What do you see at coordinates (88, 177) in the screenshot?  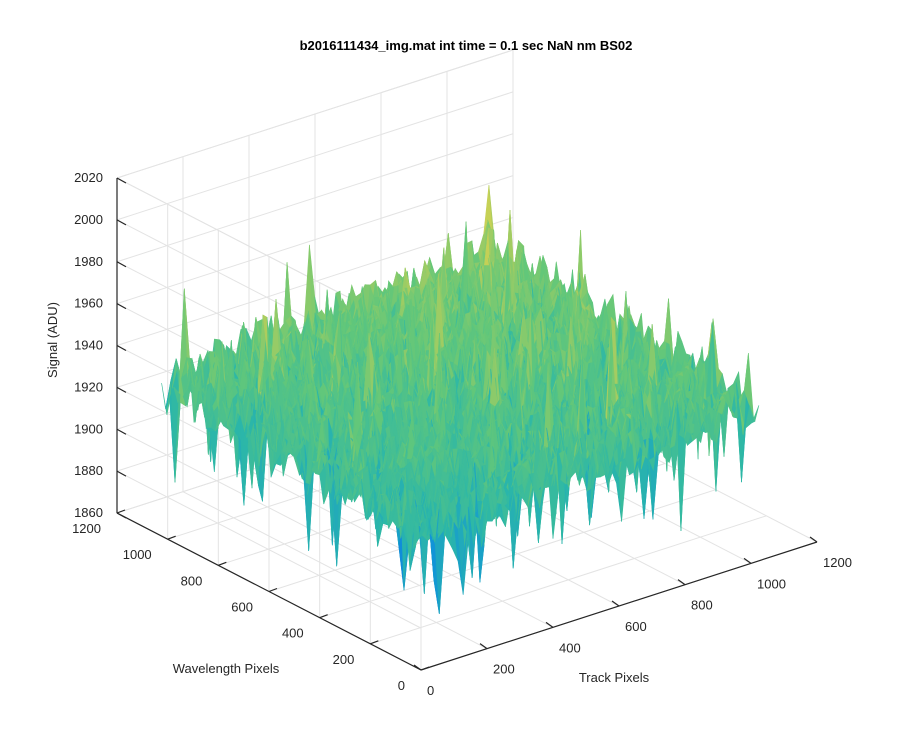 I see `z-tick-label: 2020` at bounding box center [88, 177].